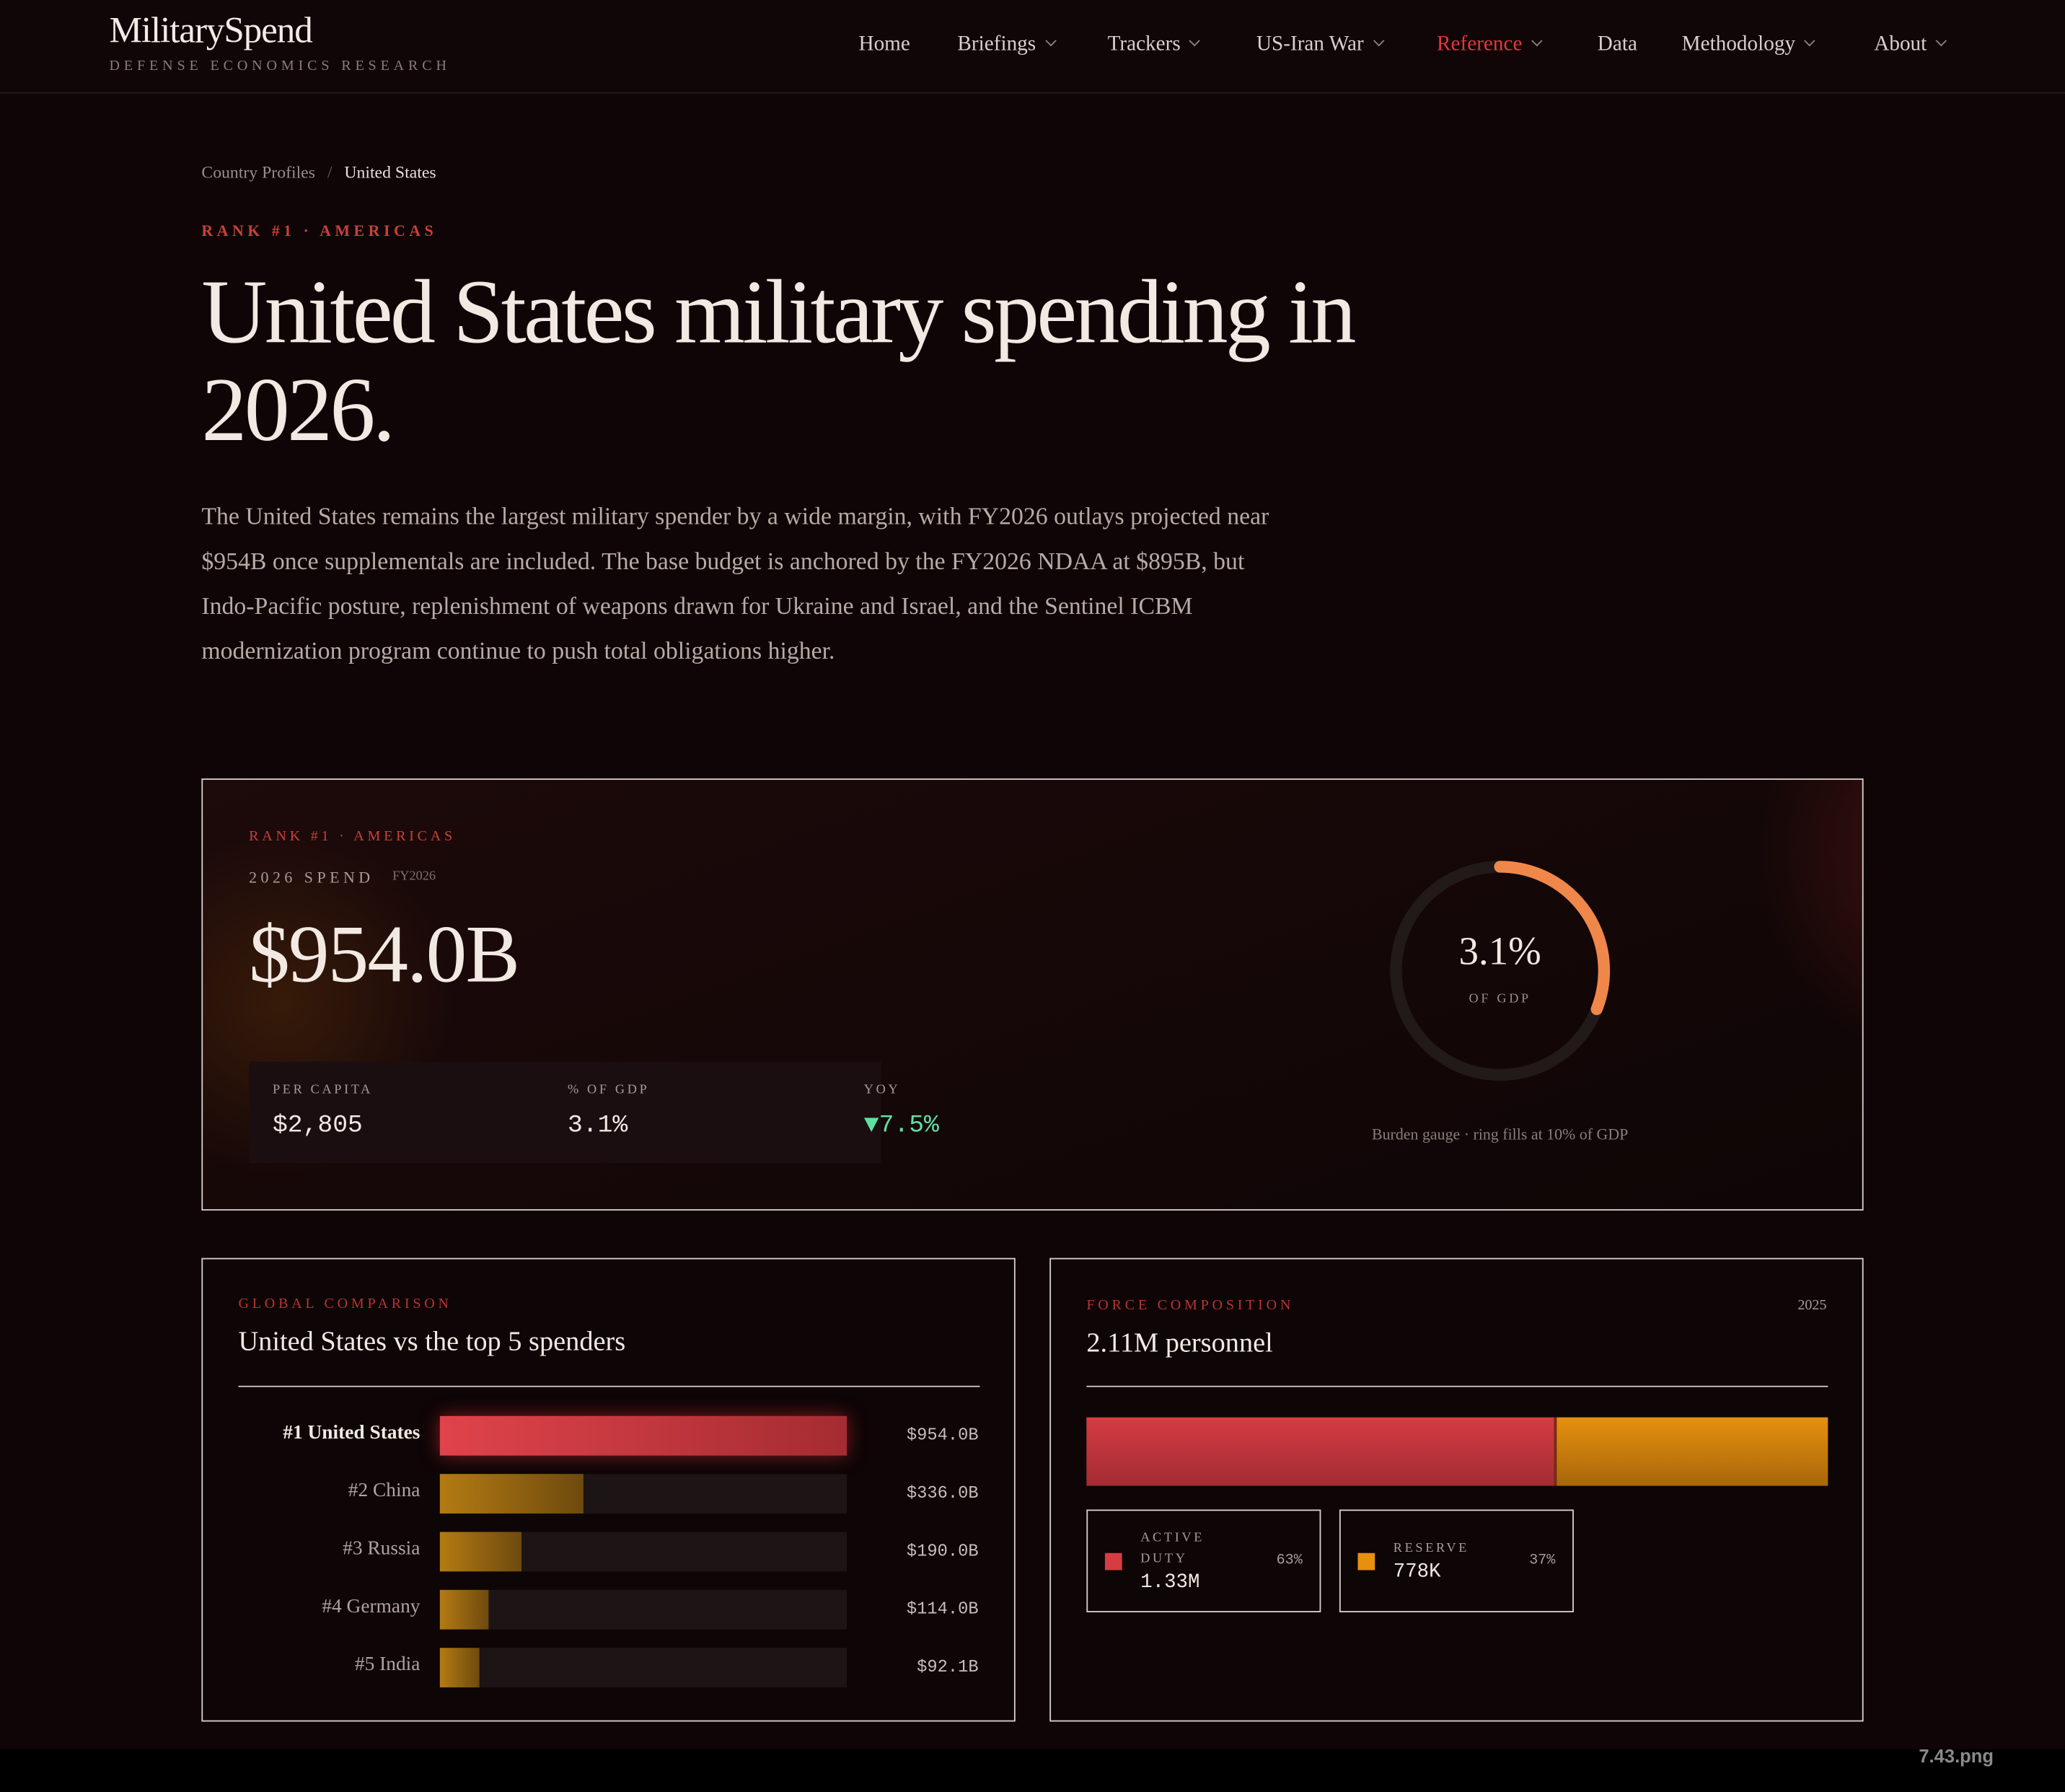 The height and width of the screenshot is (1792, 2065). Describe the element at coordinates (996, 44) in the screenshot. I see `nav-link: Briefings` at that location.